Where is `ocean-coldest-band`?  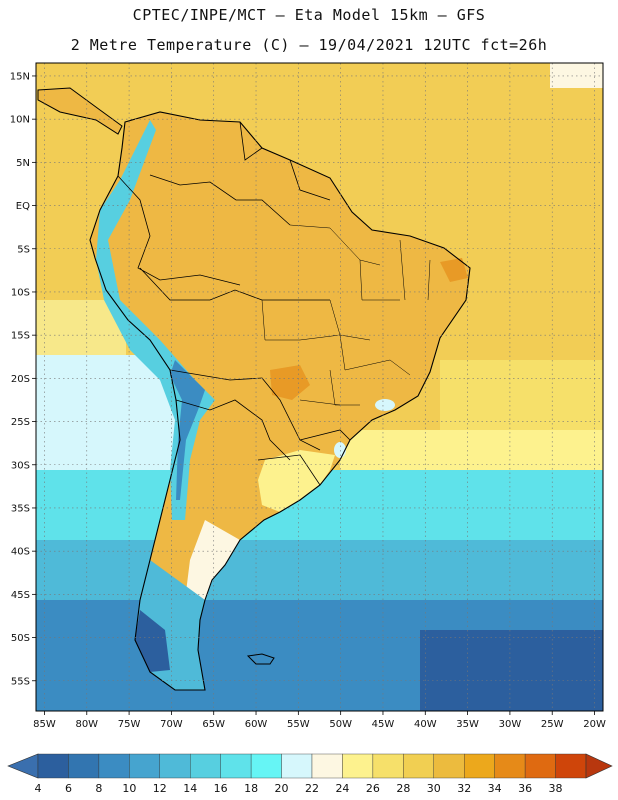
ocean-coldest-band is located at coordinates (511, 670).